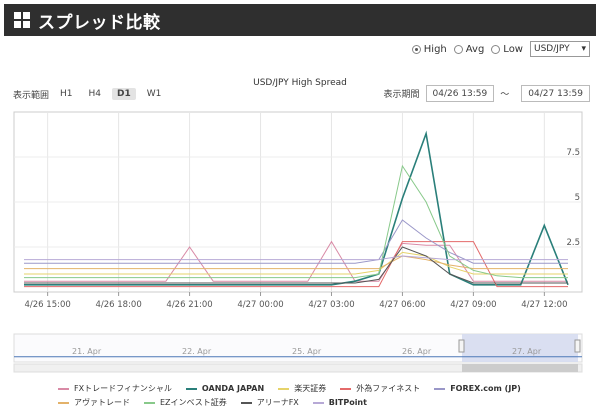 This screenshot has width=600, height=417. What do you see at coordinates (401, 95) in the screenshot?
I see `period-label: 表示期間` at bounding box center [401, 95].